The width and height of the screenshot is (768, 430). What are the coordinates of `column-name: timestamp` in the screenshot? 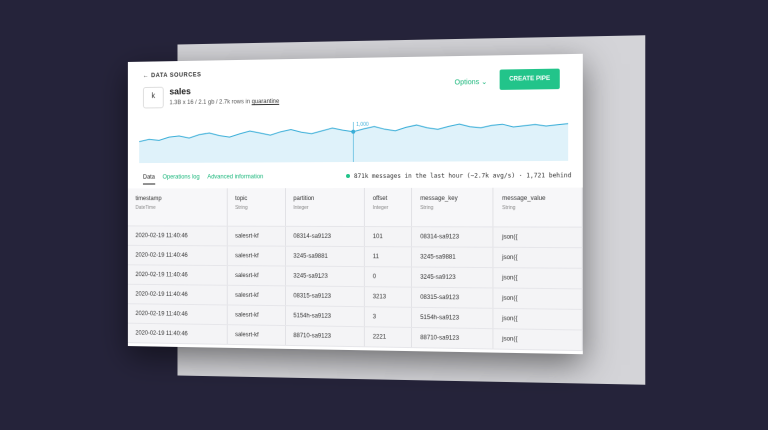 It's located at (148, 199).